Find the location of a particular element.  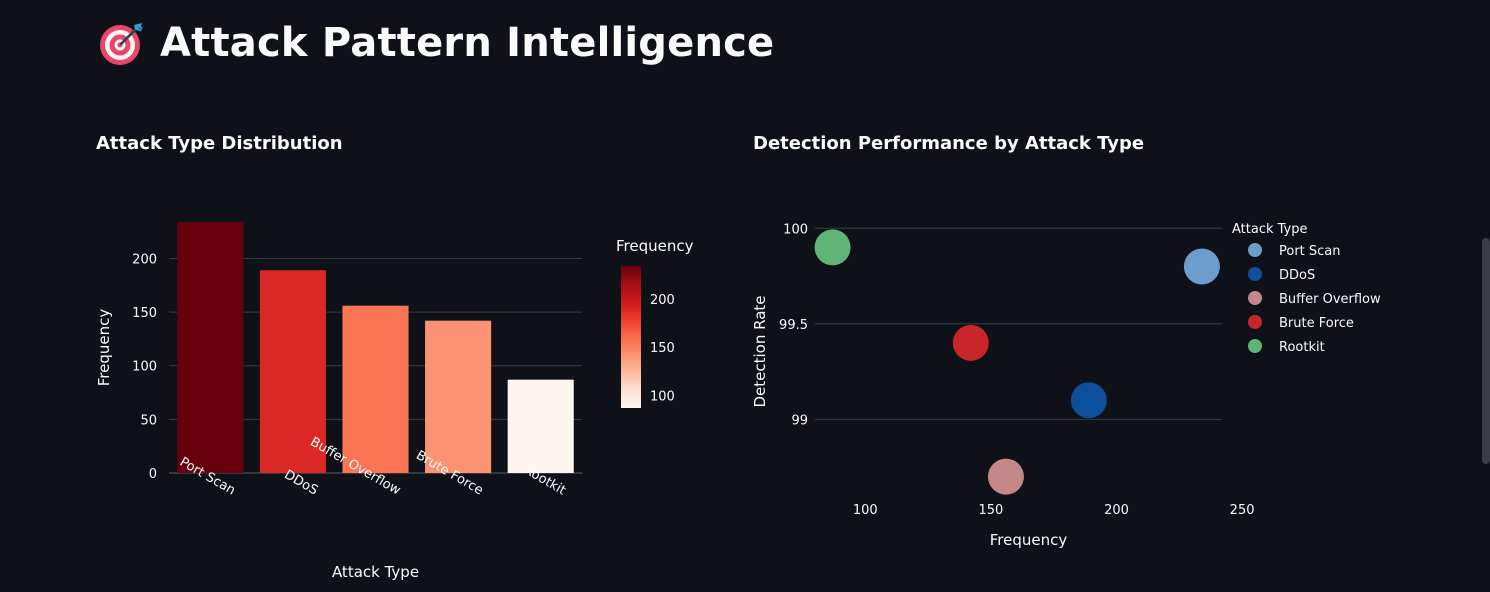

bar-y-tick-label: 100 is located at coordinates (144, 367).